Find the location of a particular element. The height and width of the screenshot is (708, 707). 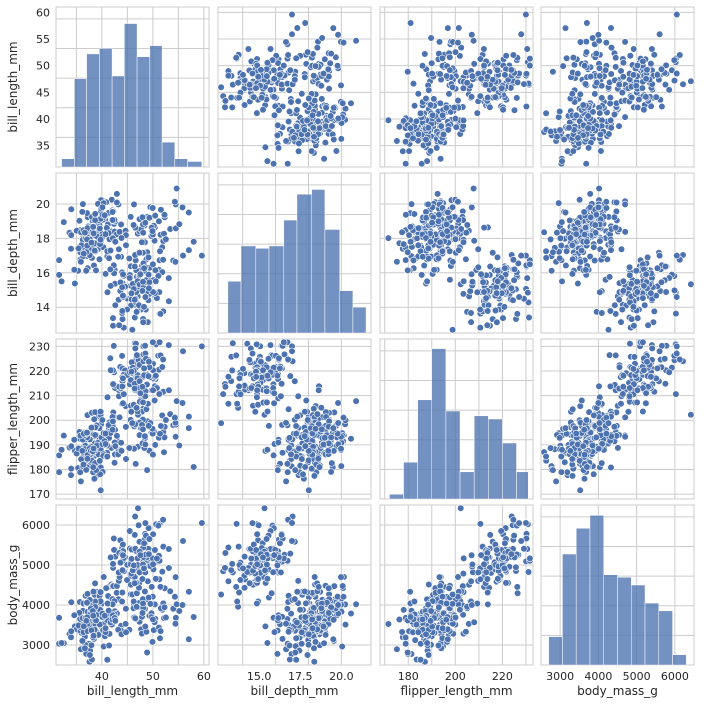

y-tick-label: 5000 is located at coordinates (36, 565).